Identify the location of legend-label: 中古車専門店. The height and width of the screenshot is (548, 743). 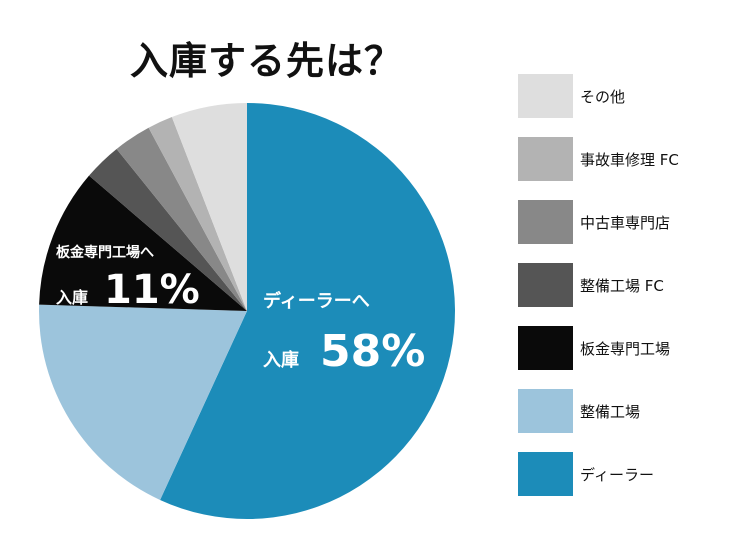
(625, 223).